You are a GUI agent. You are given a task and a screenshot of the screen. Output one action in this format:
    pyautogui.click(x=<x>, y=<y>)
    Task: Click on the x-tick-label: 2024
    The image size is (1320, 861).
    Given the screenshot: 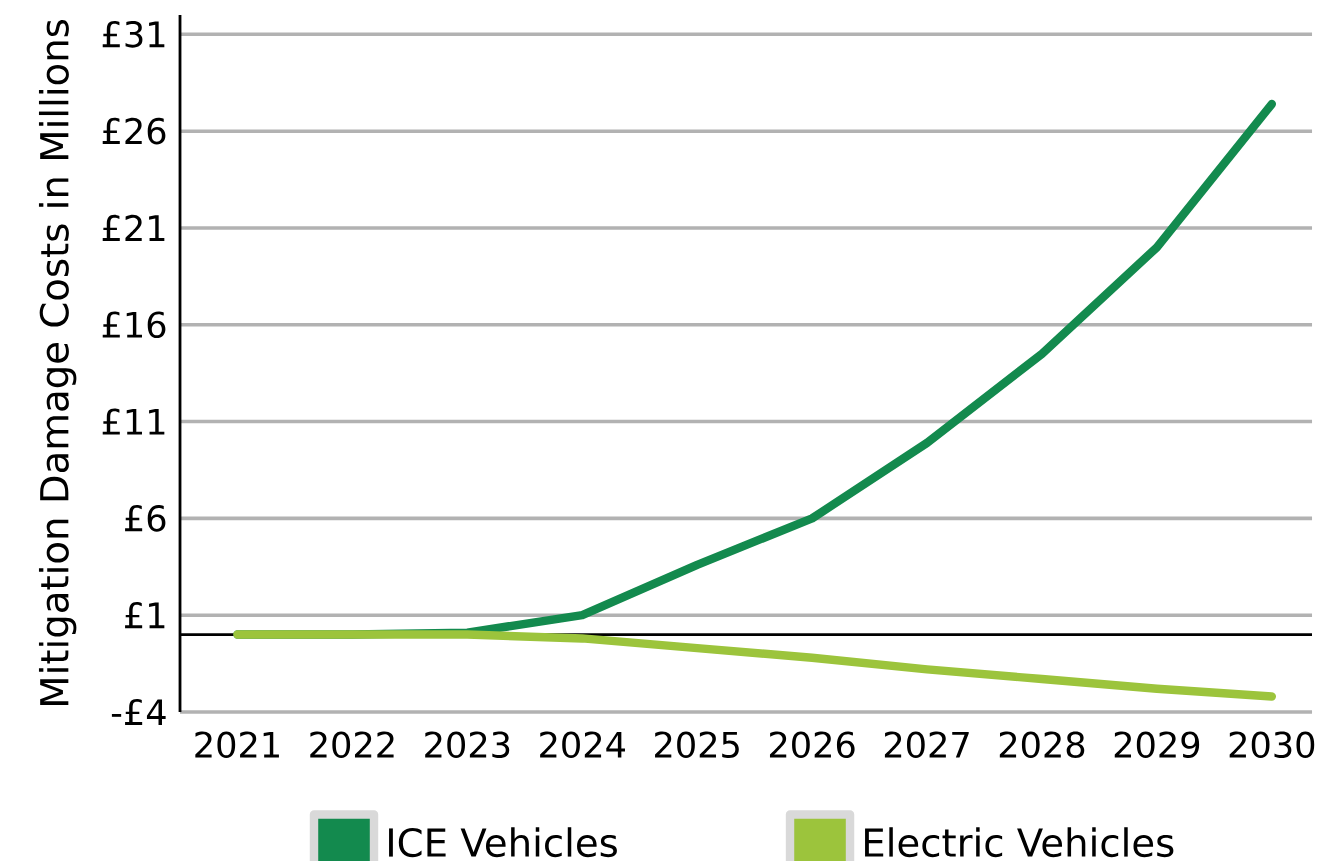 What is the action you would take?
    pyautogui.click(x=582, y=745)
    